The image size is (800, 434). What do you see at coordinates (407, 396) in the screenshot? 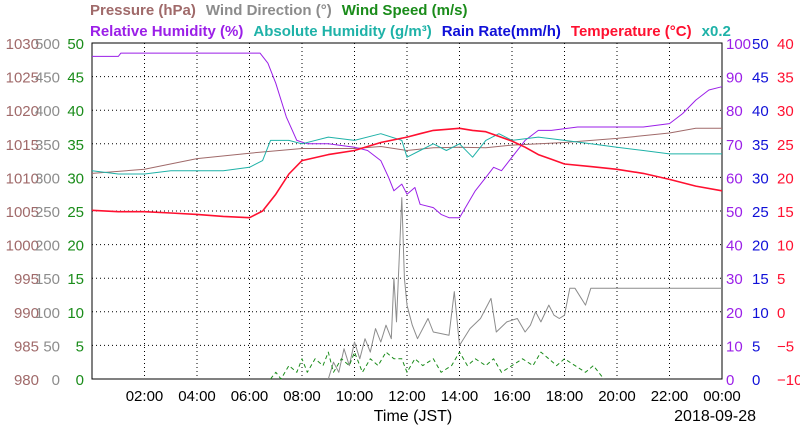
I see `x-tick-label: 12:00` at bounding box center [407, 396].